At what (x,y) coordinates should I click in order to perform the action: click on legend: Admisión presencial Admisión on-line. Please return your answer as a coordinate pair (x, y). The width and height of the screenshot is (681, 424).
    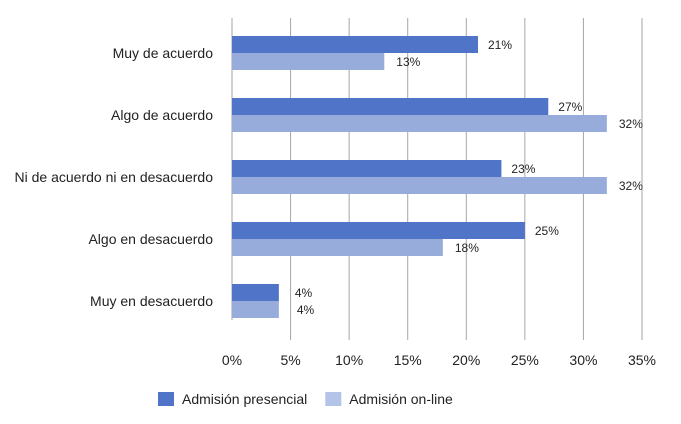
    Looking at the image, I should click on (305, 399).